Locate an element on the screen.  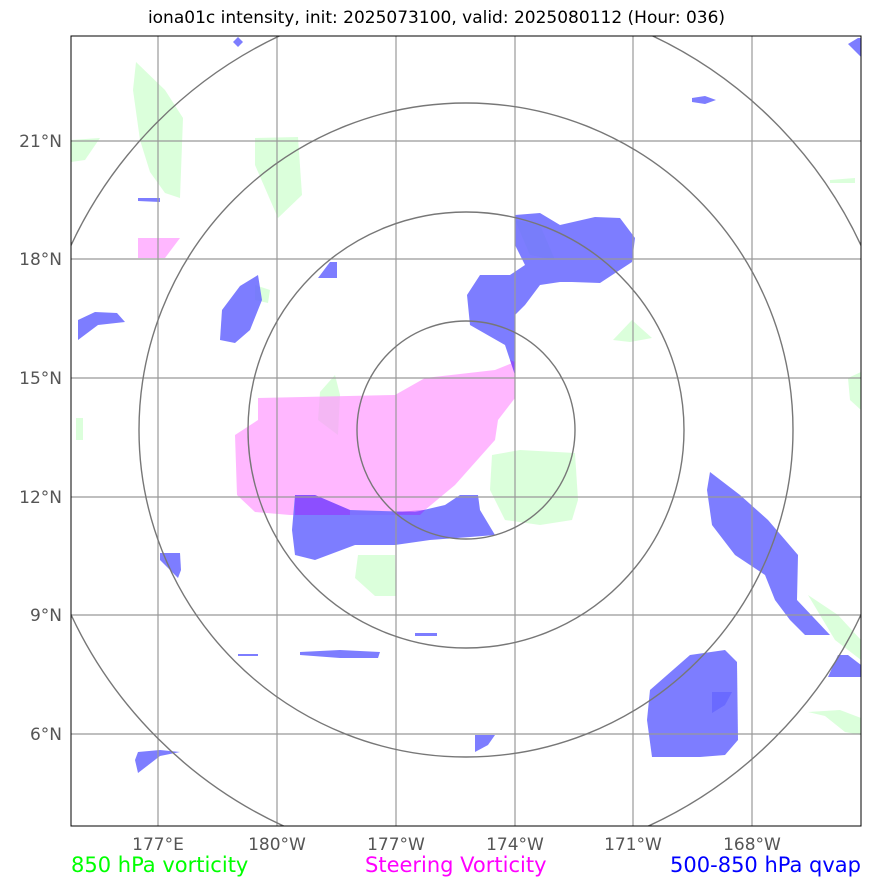
legend-steering-vorticity: Steering Vorticity is located at coordinates (456, 865).